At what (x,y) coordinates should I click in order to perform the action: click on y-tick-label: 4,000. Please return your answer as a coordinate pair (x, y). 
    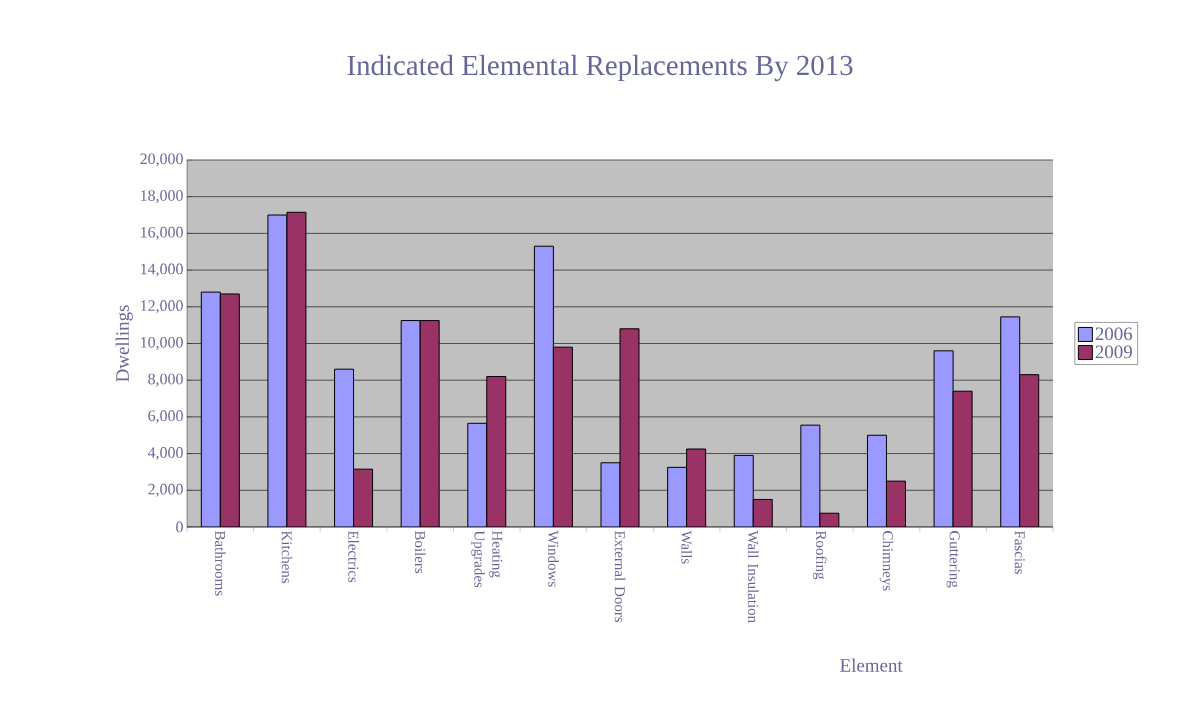
    Looking at the image, I should click on (165, 454).